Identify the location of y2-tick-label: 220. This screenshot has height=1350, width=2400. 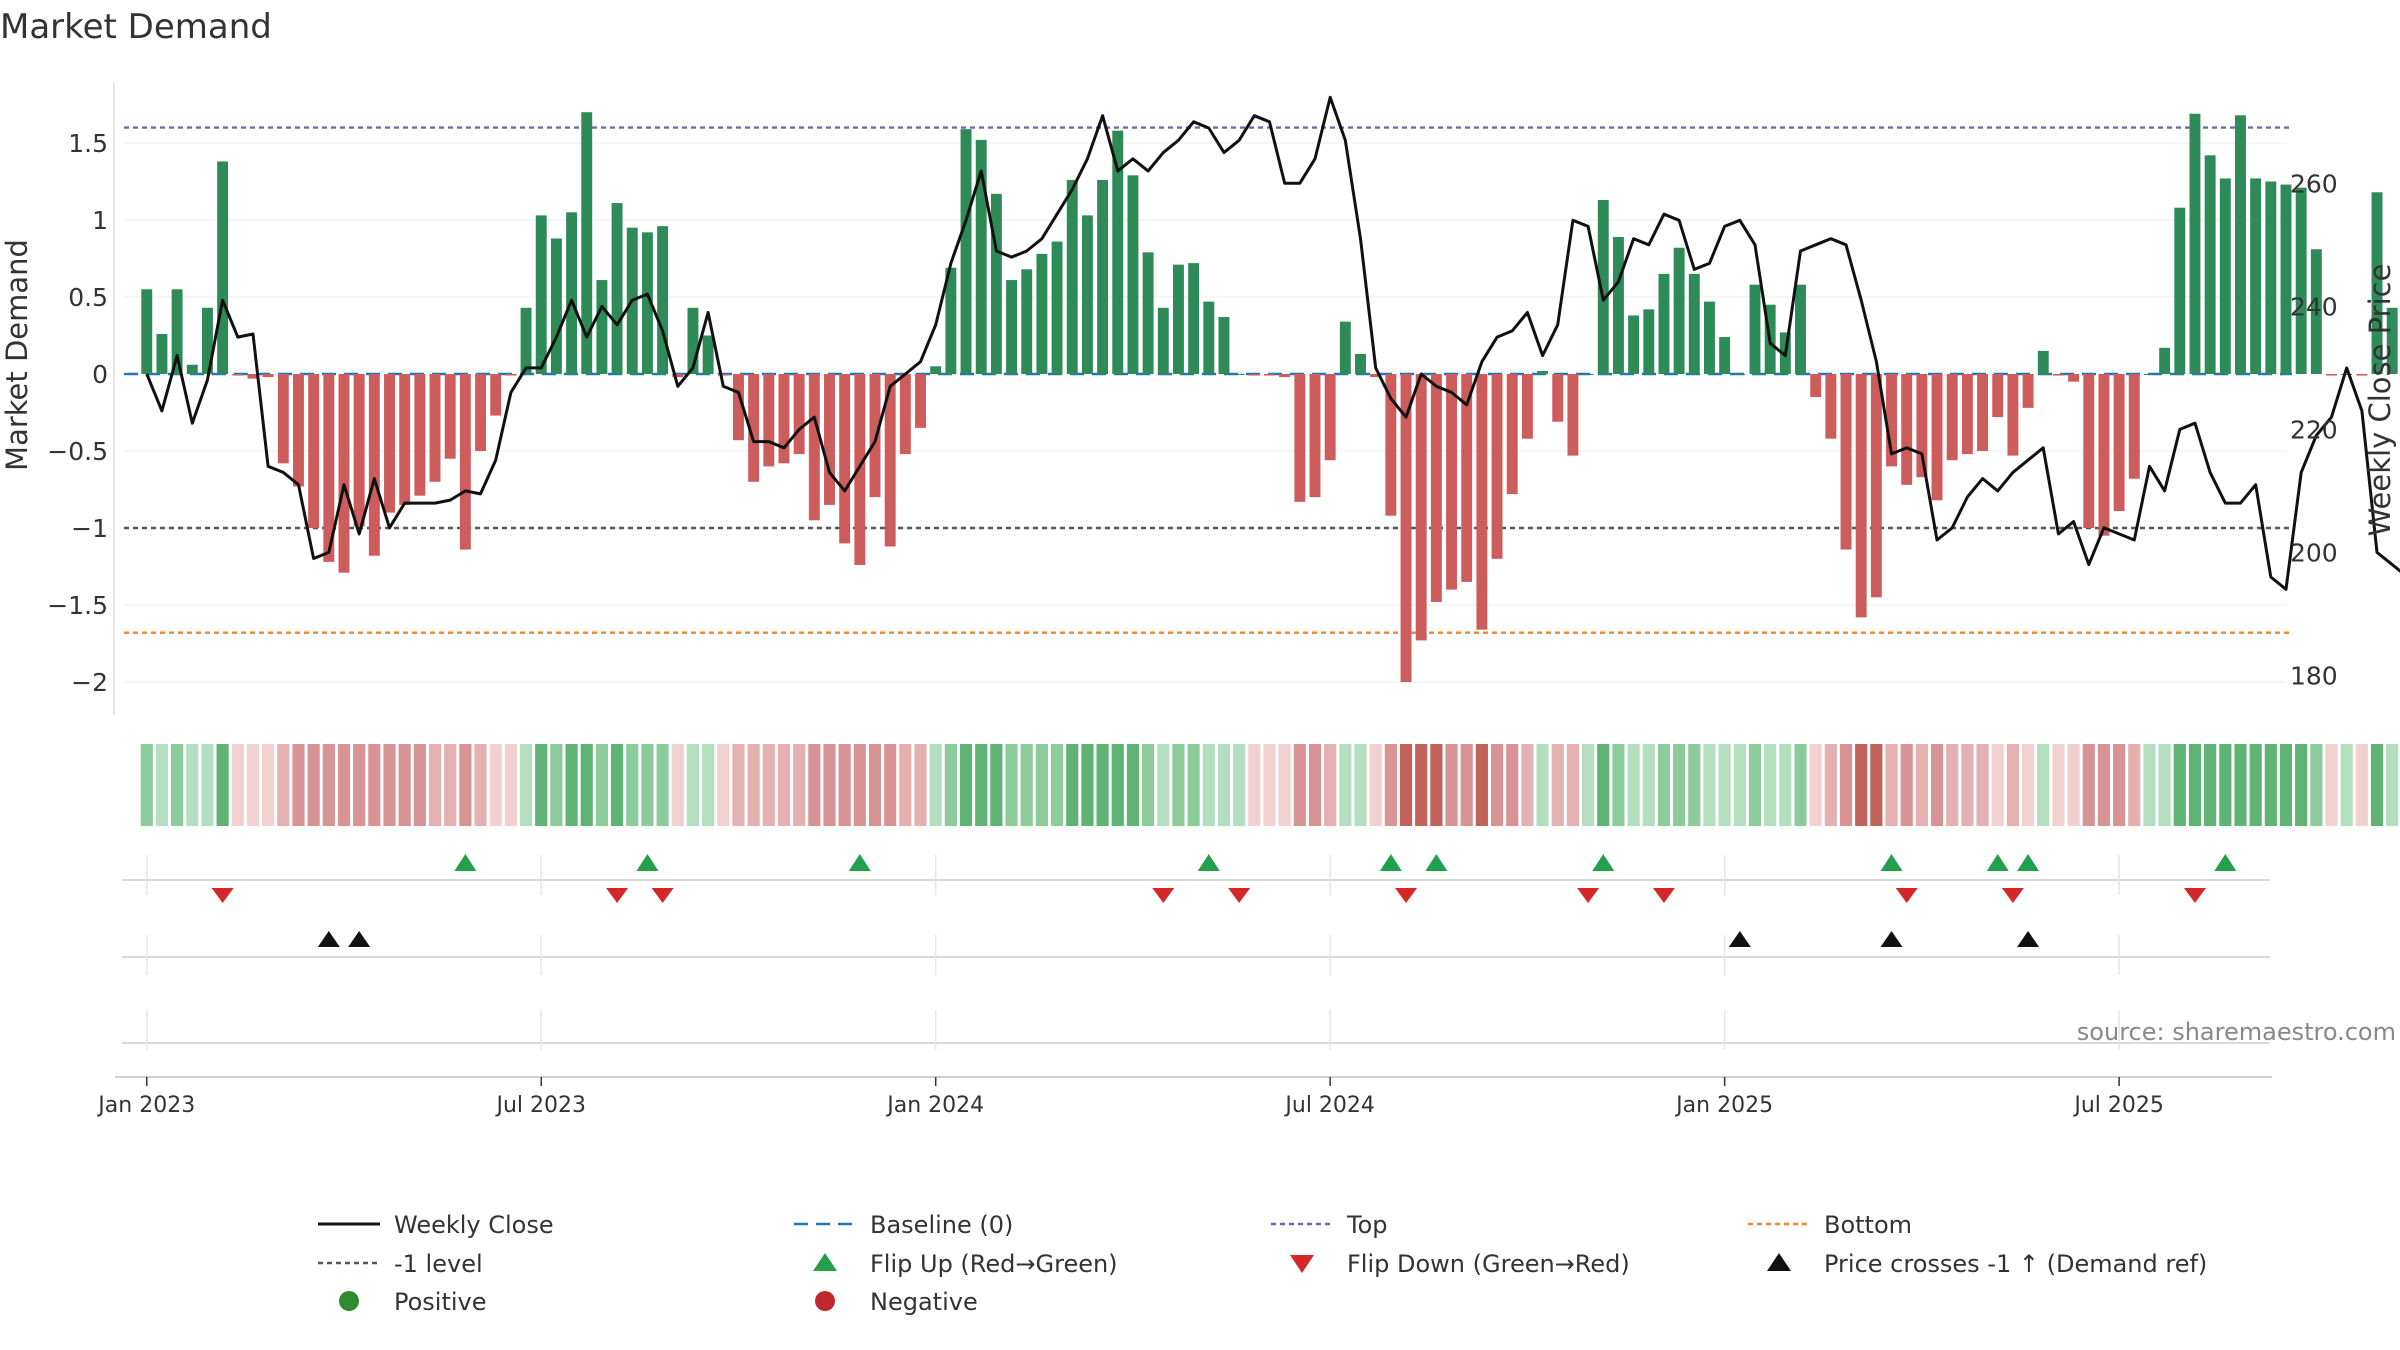
(2314, 429).